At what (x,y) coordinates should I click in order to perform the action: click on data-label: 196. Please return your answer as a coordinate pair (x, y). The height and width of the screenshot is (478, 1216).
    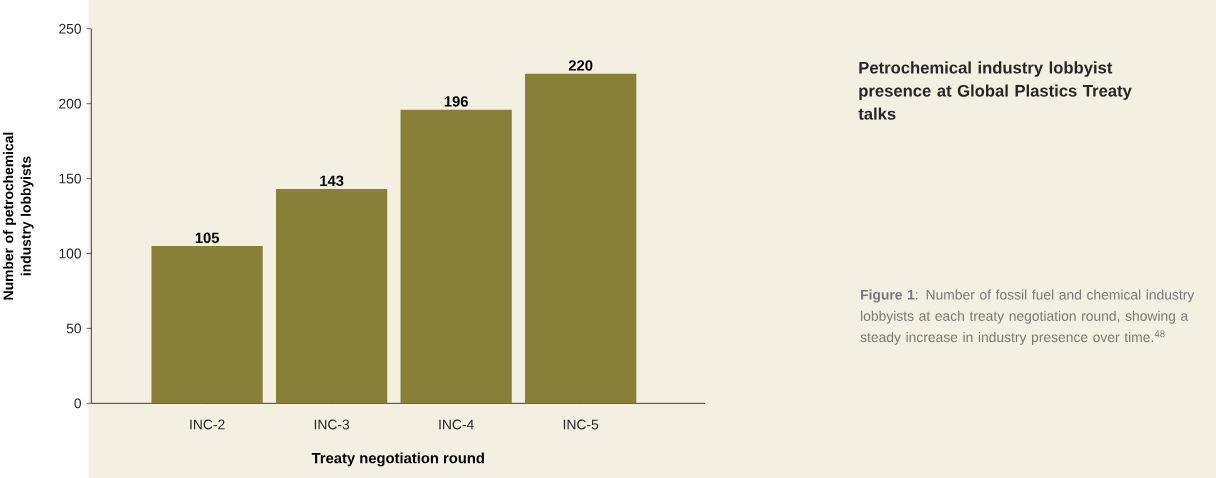
    Looking at the image, I should click on (456, 101).